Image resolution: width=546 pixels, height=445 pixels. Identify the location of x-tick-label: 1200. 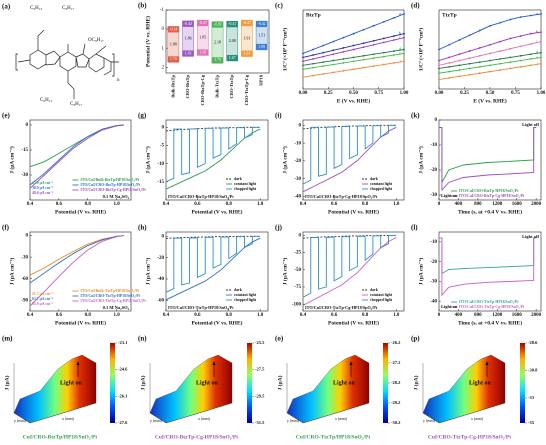
(497, 204).